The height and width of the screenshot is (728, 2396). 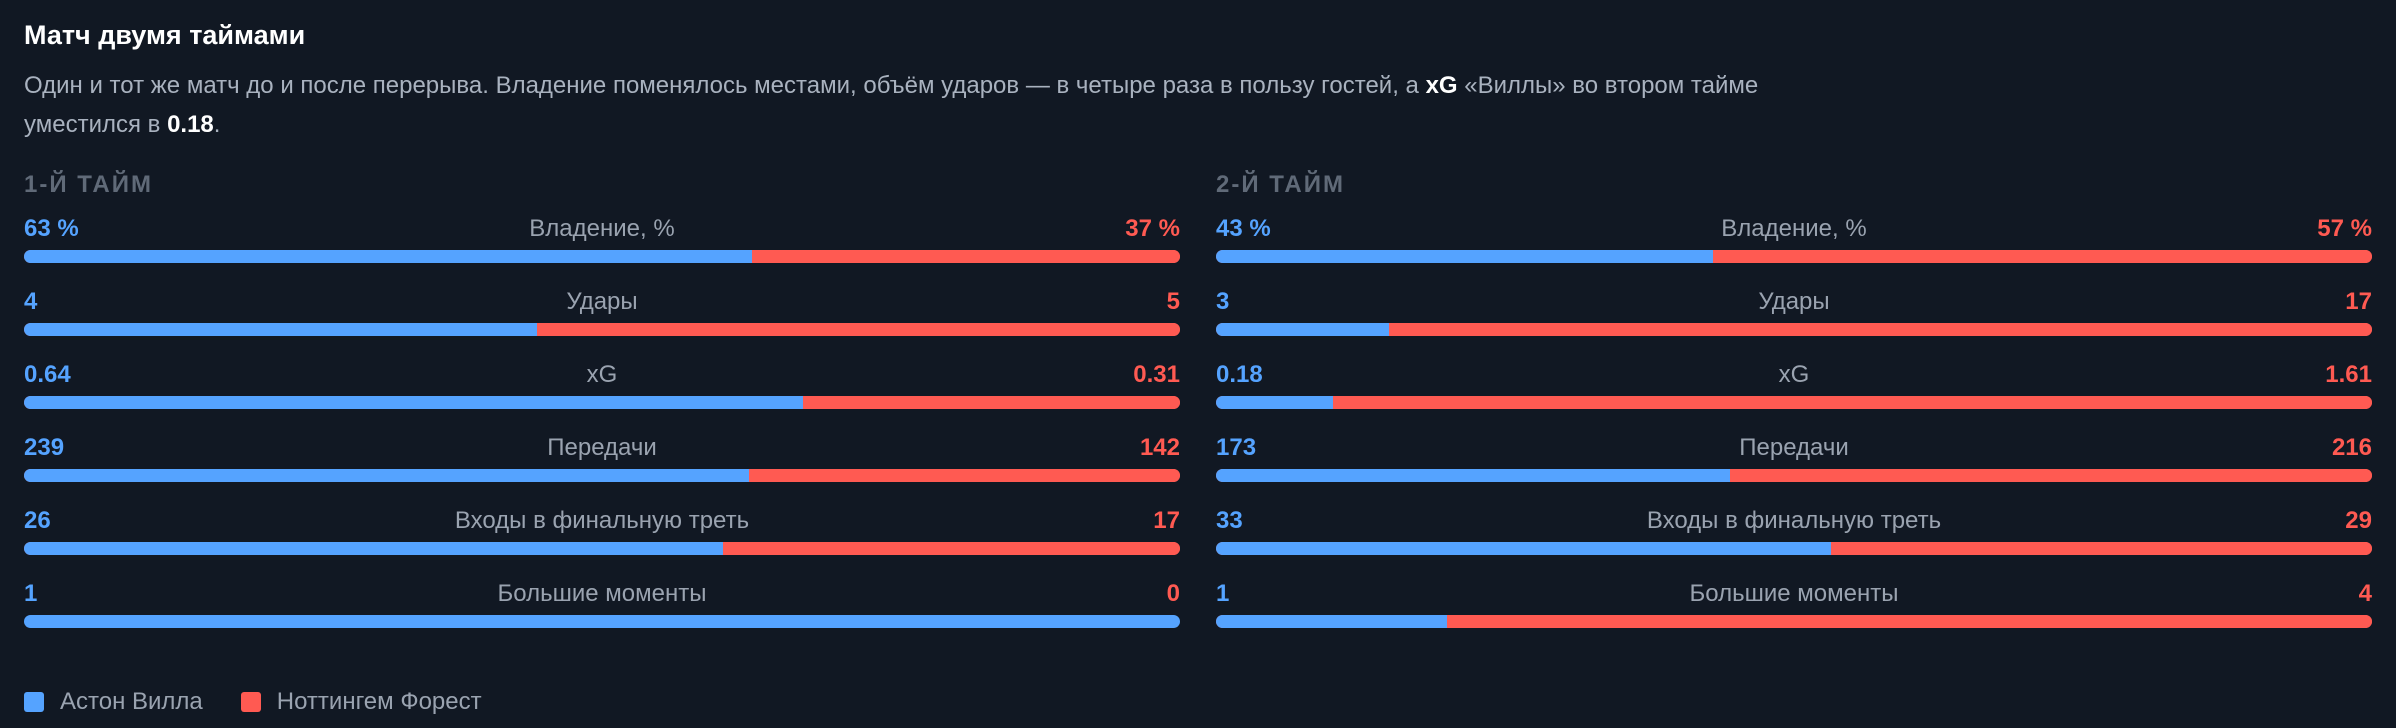 I want to click on stat-value-home: 0.64, so click(x=47, y=374).